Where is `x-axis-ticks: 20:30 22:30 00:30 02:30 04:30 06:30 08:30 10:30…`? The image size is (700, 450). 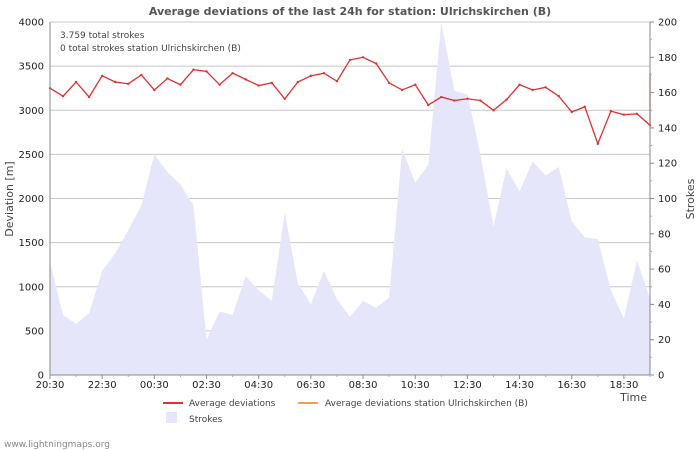 x-axis-ticks: 20:30 22:30 00:30 02:30 04:30 06:30 08:30 10:30… is located at coordinates (343, 383).